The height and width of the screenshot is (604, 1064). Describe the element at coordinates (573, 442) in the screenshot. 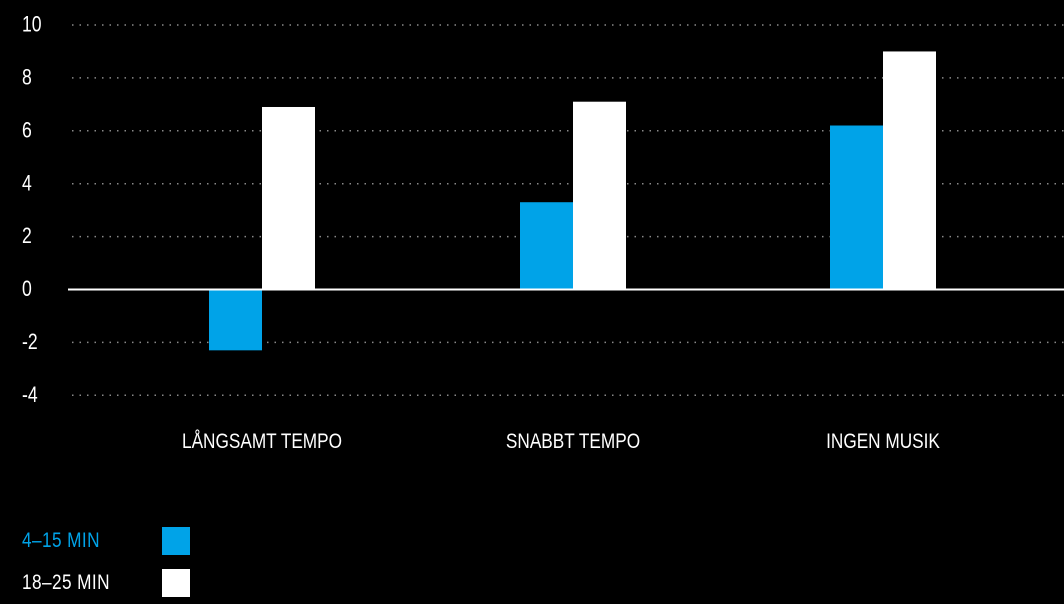

I see `category-label-2: SNABBT TEMPO` at that location.